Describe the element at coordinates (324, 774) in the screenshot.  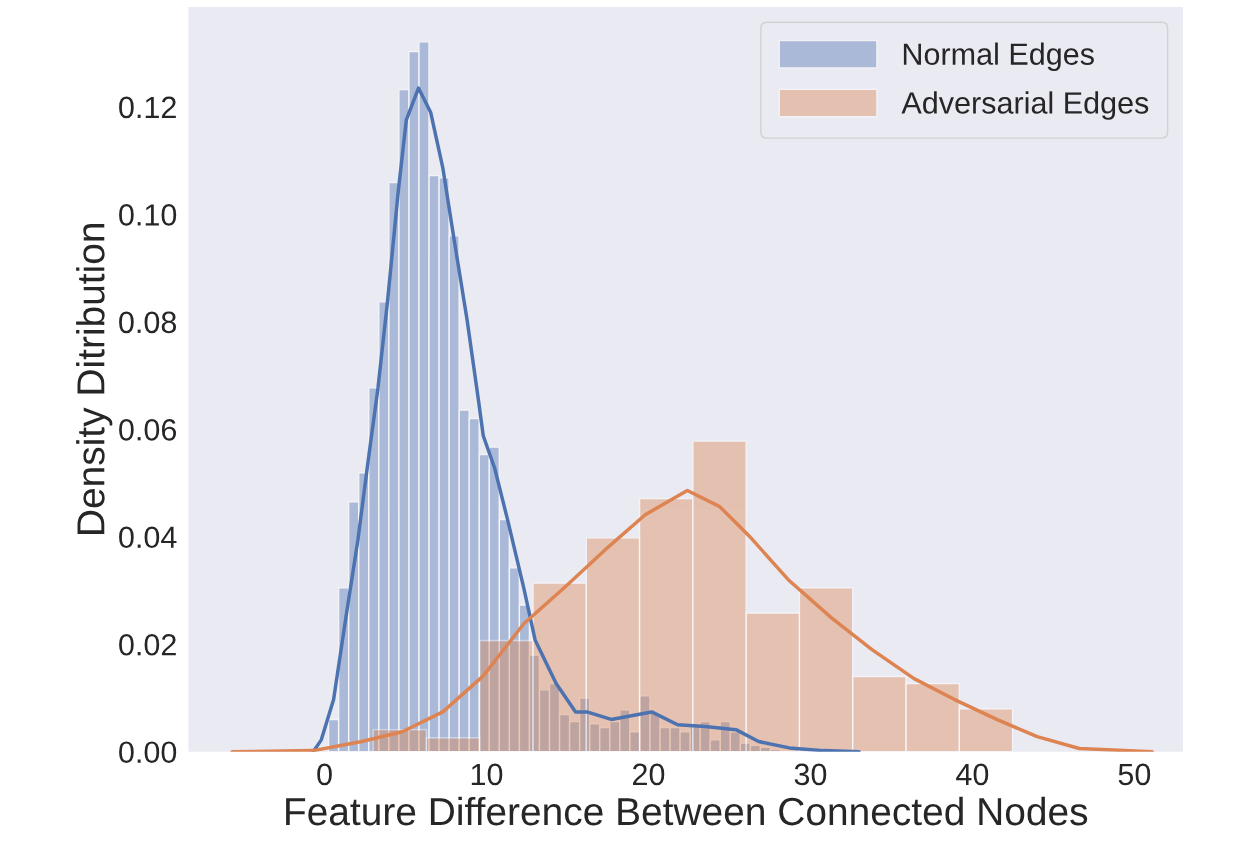
I see `x-tick-label: 0` at that location.